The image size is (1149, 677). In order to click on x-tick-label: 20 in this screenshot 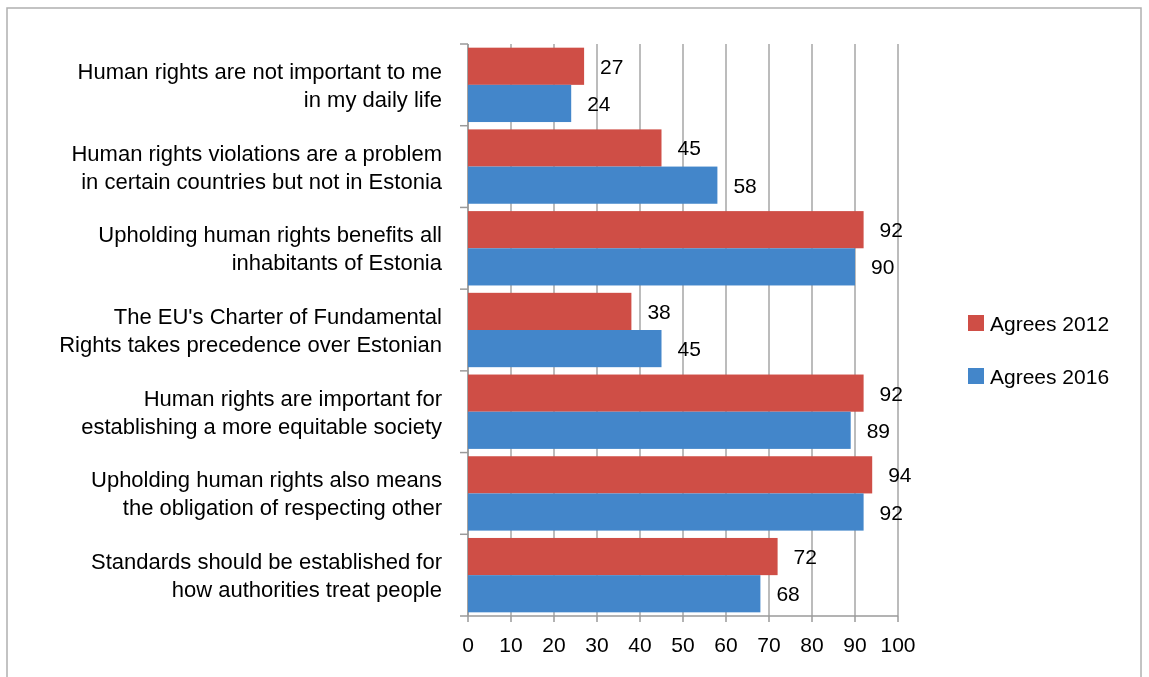, I will do `click(554, 644)`.